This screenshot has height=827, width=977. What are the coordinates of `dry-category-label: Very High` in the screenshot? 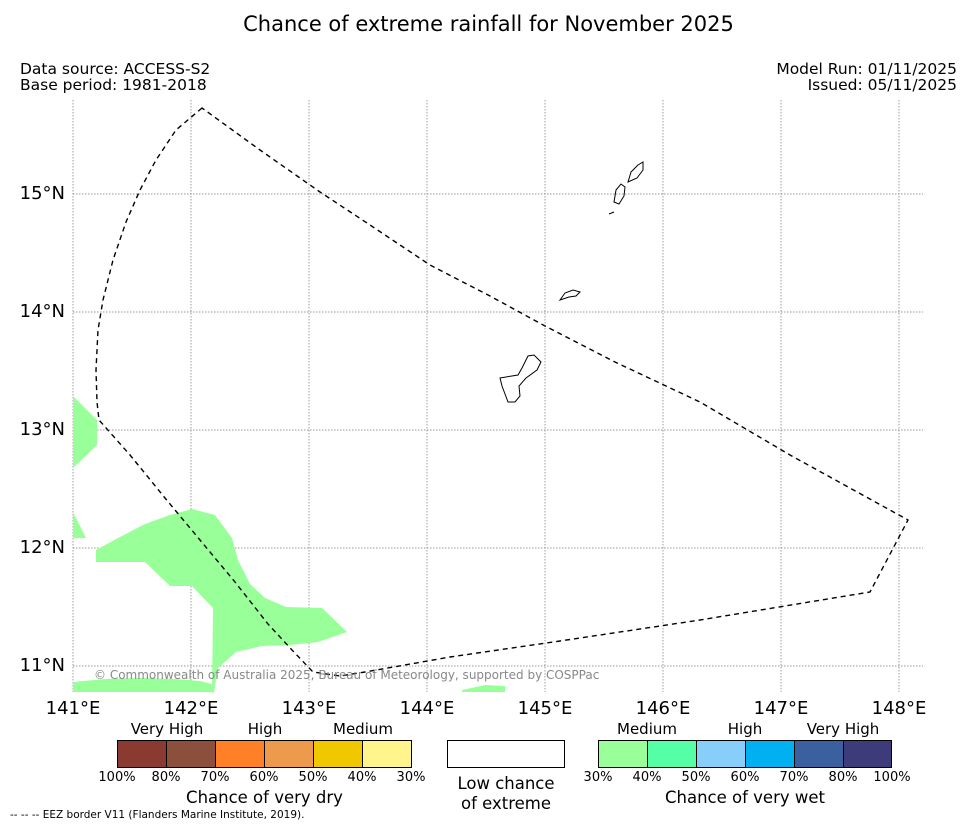 It's located at (167, 729).